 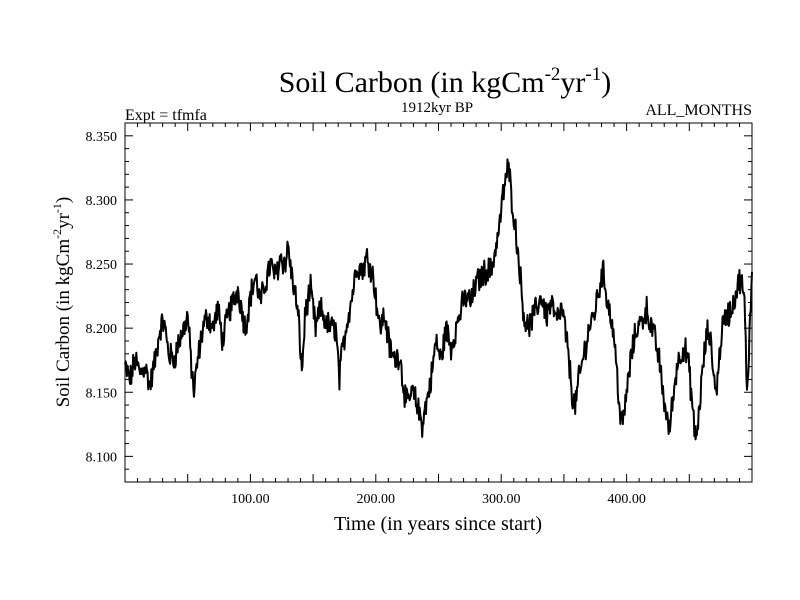 What do you see at coordinates (102, 137) in the screenshot?
I see `y-tick-label: 8.350` at bounding box center [102, 137].